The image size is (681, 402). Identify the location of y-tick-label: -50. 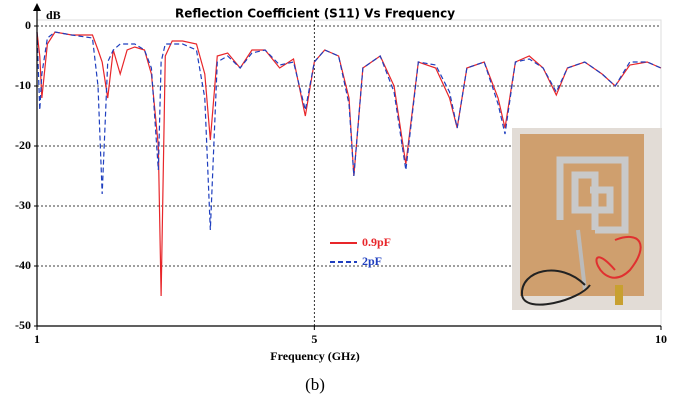
(23, 325).